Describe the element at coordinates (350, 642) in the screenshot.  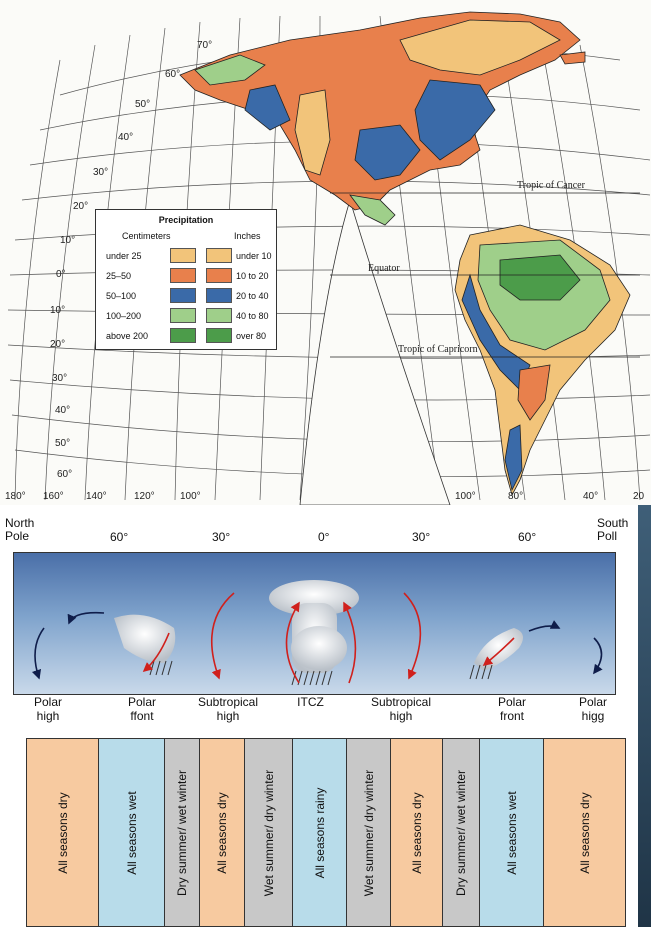
I see `itcz-ascent-arrow-right` at that location.